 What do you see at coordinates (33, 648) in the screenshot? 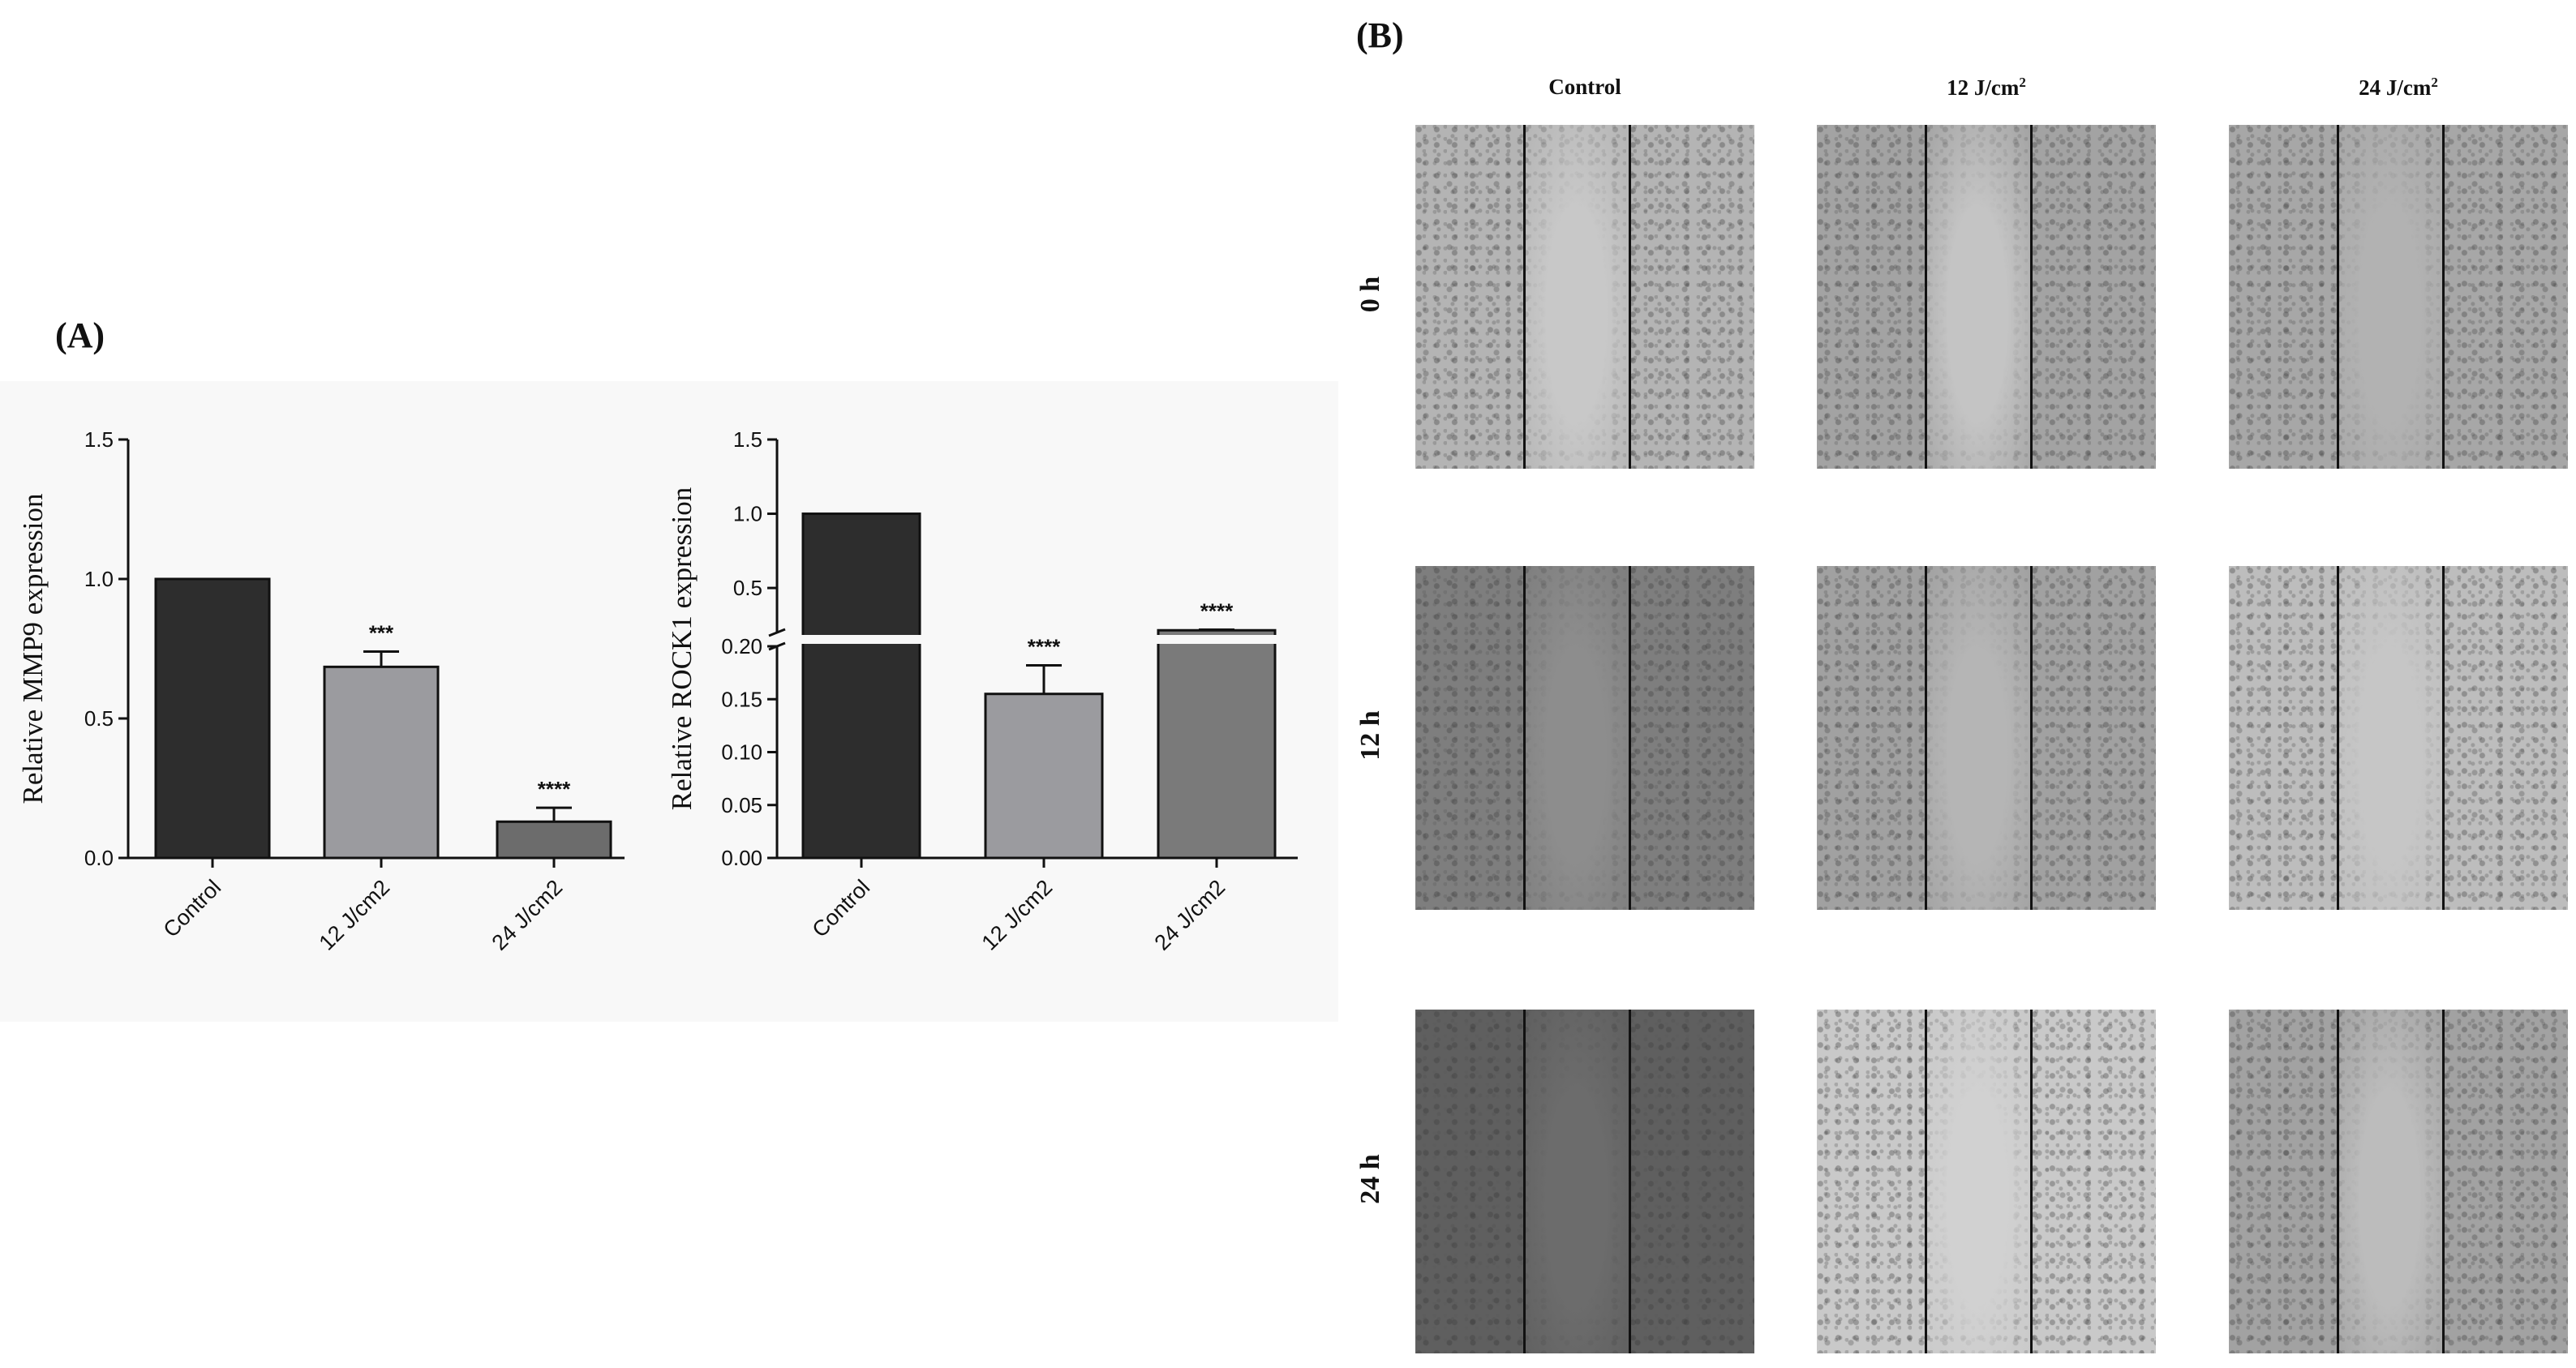
I see `y-axis-label: Relative MMP9 expression` at bounding box center [33, 648].